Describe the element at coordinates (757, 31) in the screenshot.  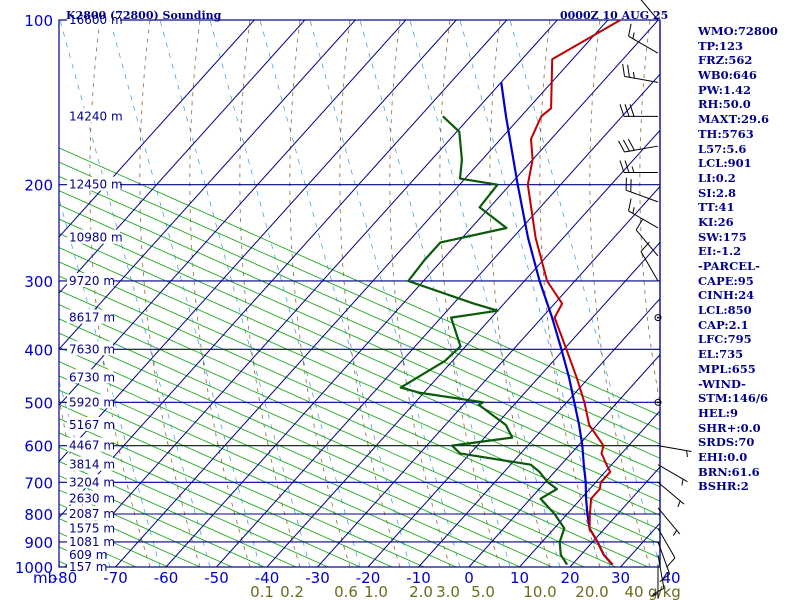
I see `stability-index-value: 72800` at that location.